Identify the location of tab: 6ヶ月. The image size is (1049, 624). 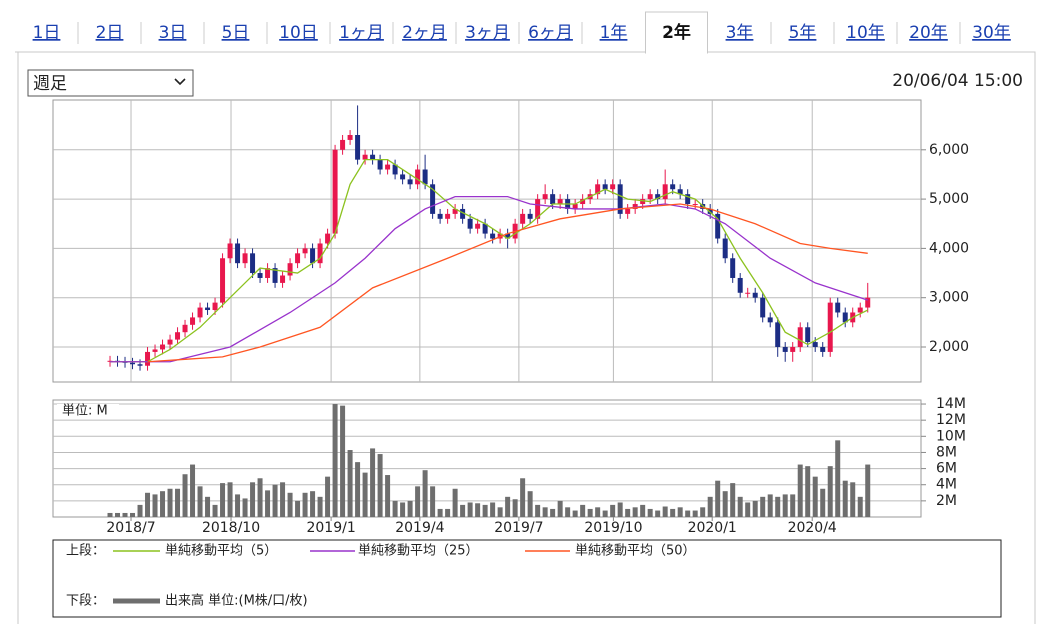
(550, 33).